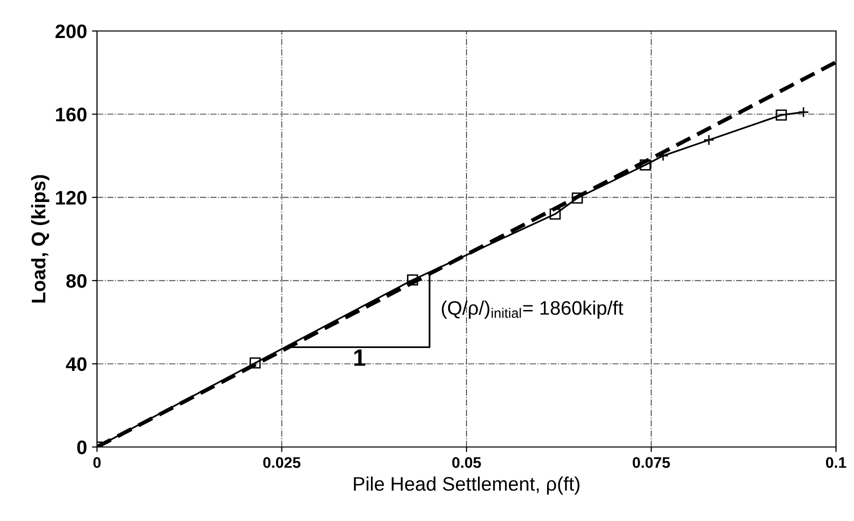 Image resolution: width=854 pixels, height=521 pixels. I want to click on x-tick-label: 0.1, so click(836, 462).